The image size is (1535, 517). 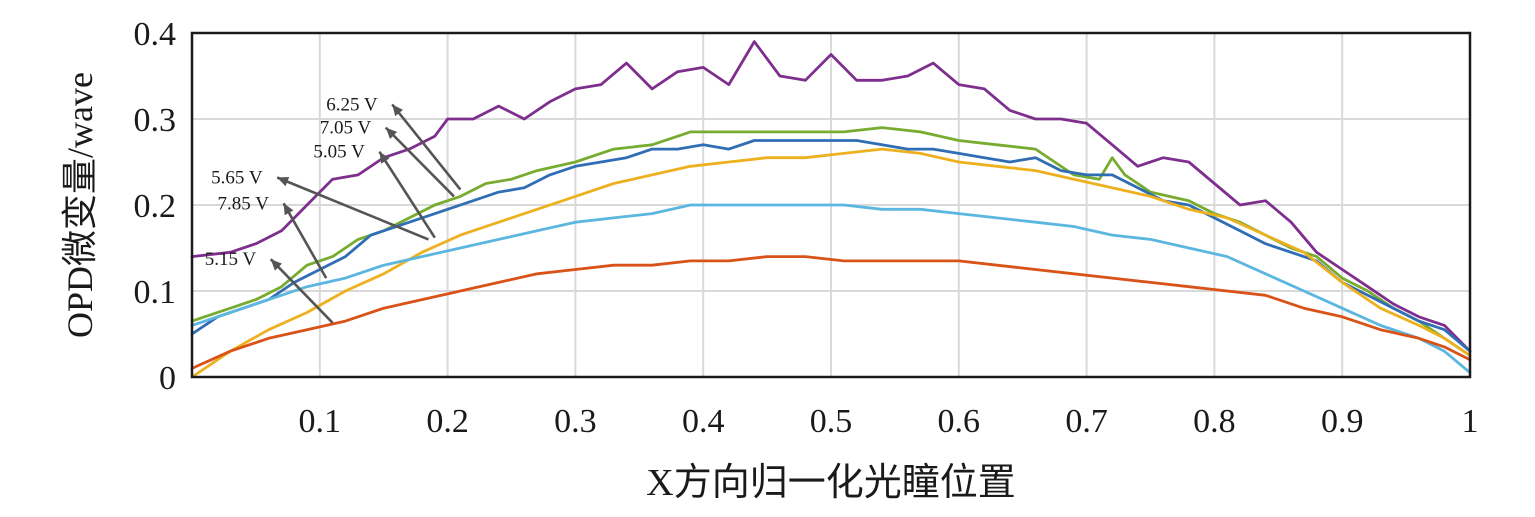 What do you see at coordinates (959, 421) in the screenshot?
I see `x-tick-label: 0.6` at bounding box center [959, 421].